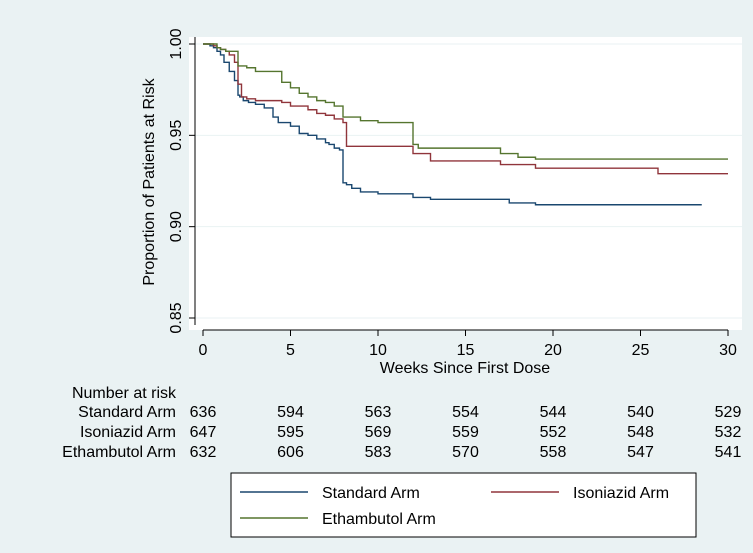 The height and width of the screenshot is (553, 753). I want to click on risk-value: 547, so click(640, 452).